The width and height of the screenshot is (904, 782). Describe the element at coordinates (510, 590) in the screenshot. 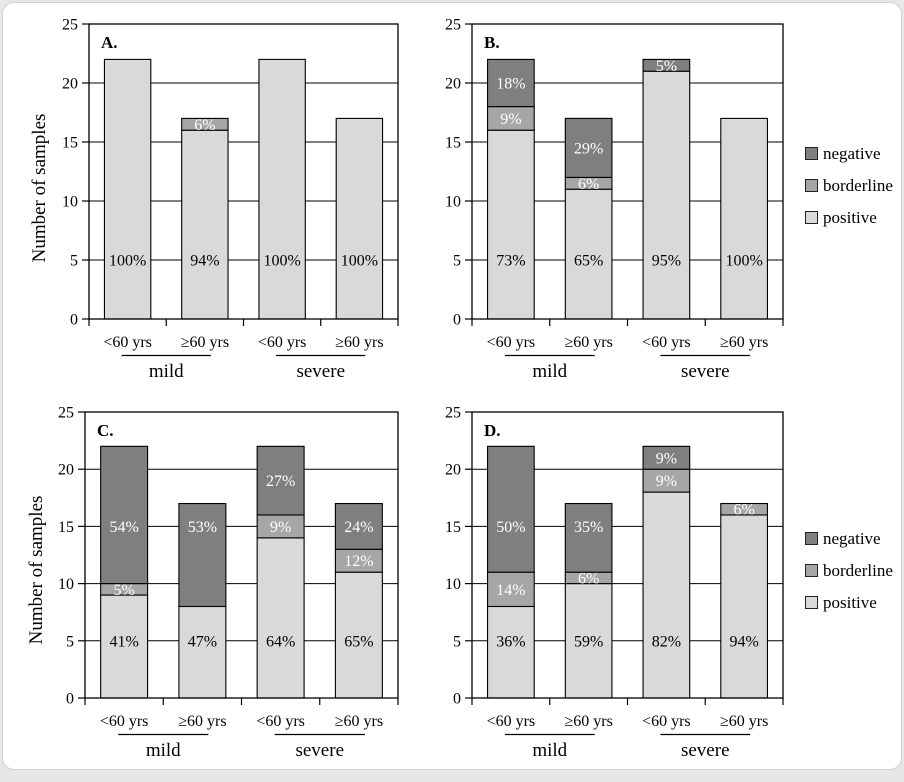

I see `segment-label: 14%` at that location.